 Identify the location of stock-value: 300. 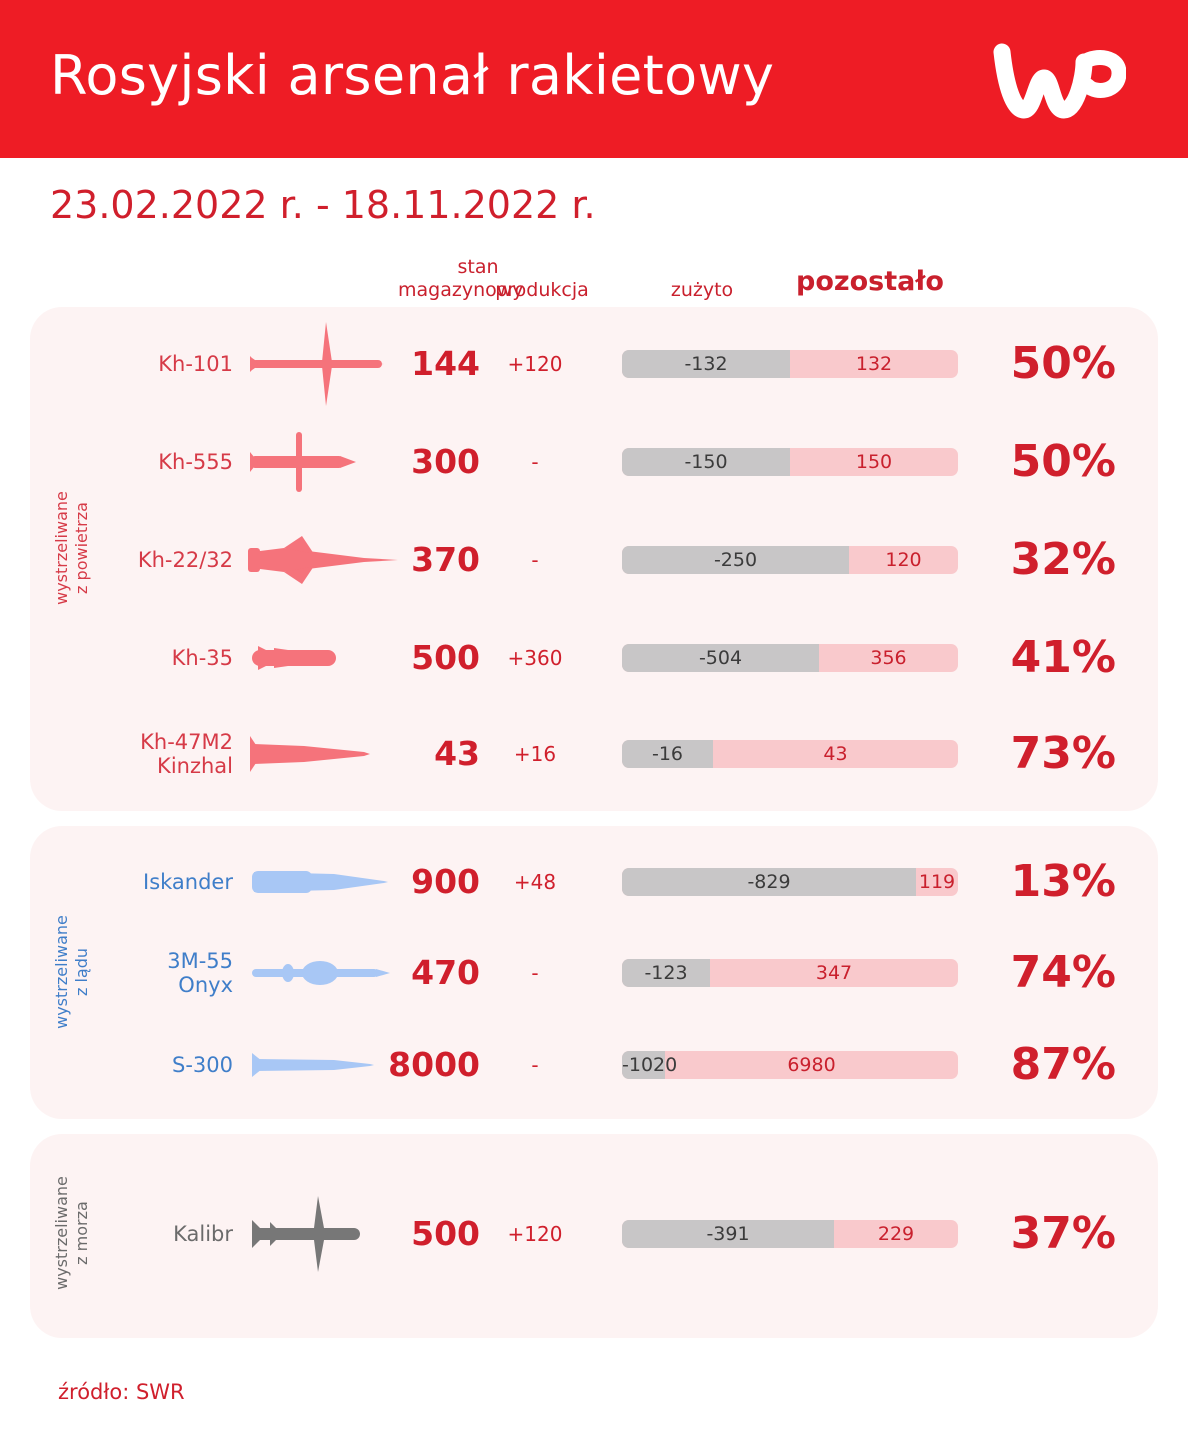
(445, 461).